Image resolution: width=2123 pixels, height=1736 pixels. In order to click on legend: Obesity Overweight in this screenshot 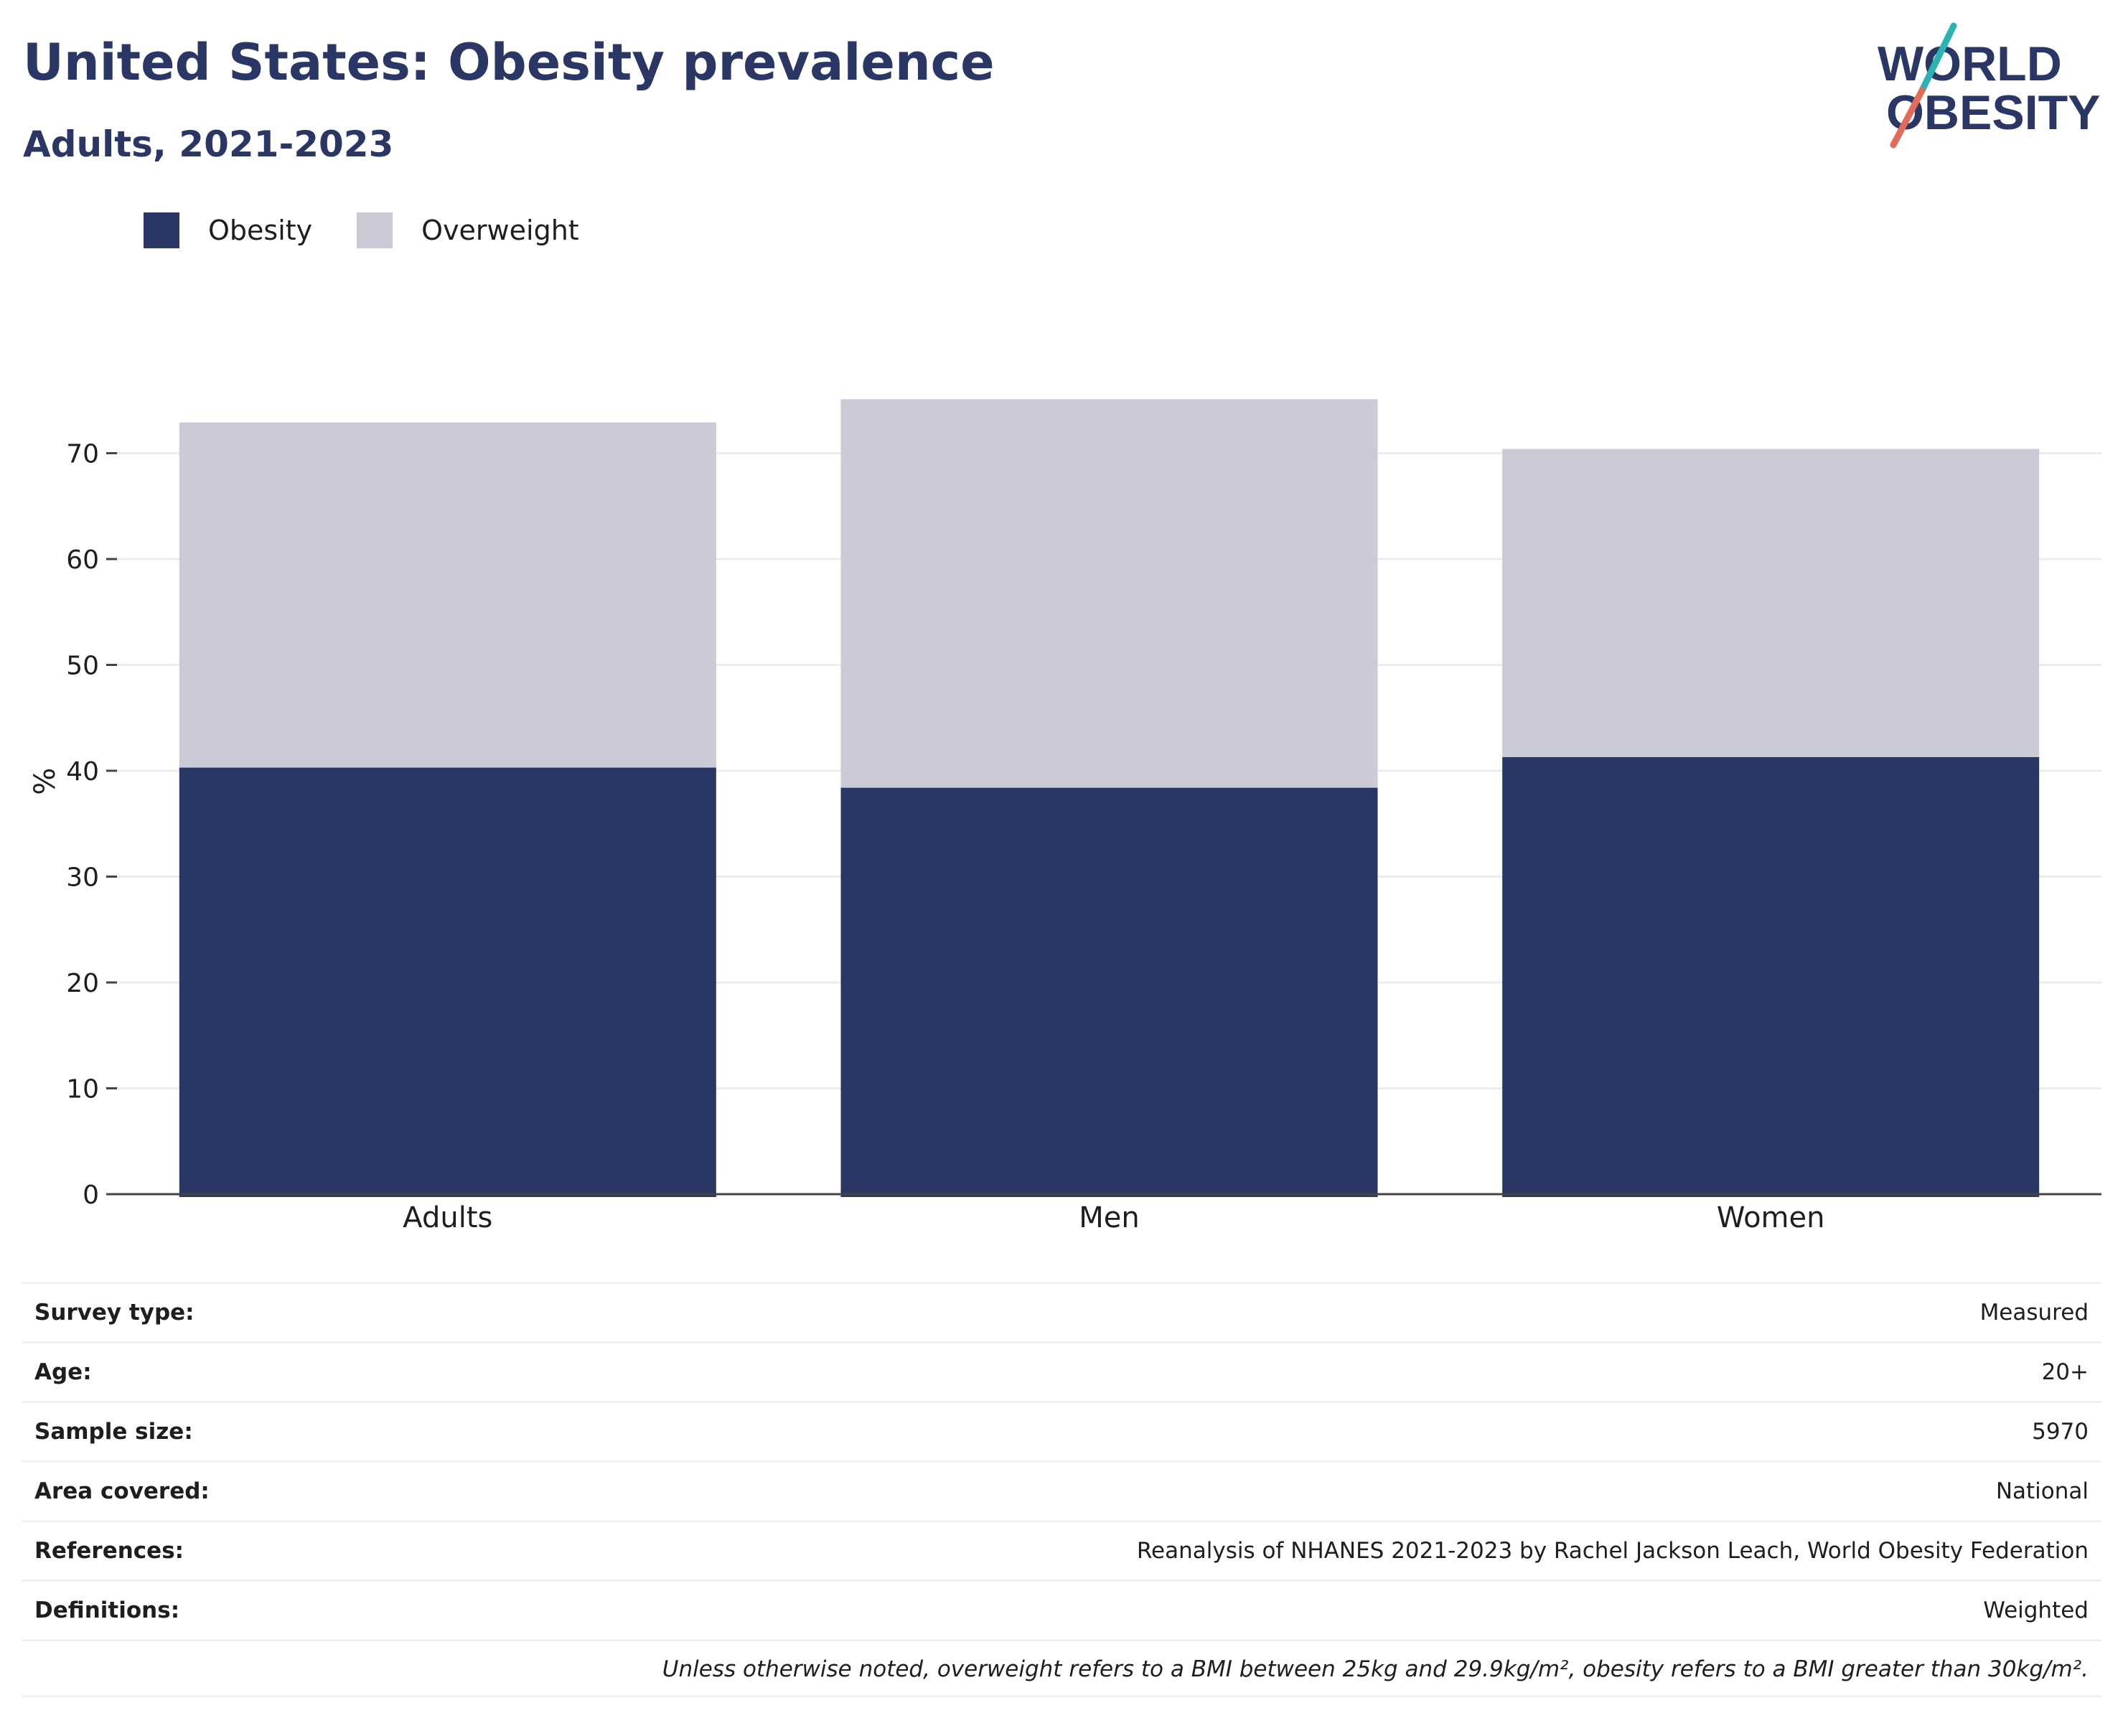, I will do `click(384, 230)`.